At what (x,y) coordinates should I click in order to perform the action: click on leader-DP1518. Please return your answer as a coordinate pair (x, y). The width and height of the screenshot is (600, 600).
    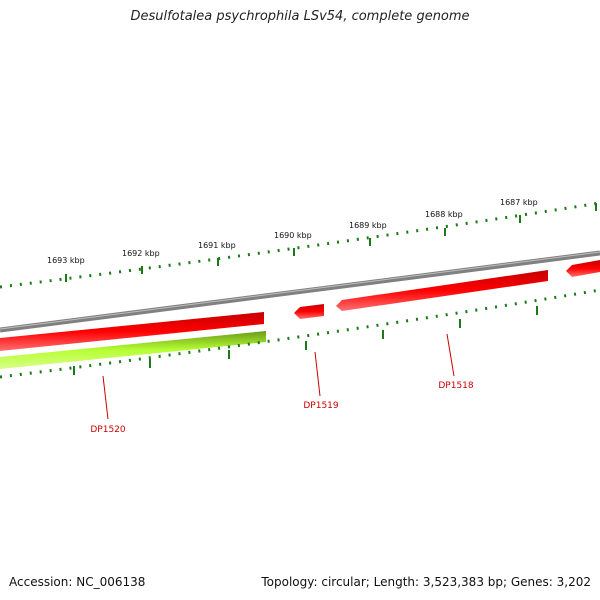
    Looking at the image, I should click on (450, 355).